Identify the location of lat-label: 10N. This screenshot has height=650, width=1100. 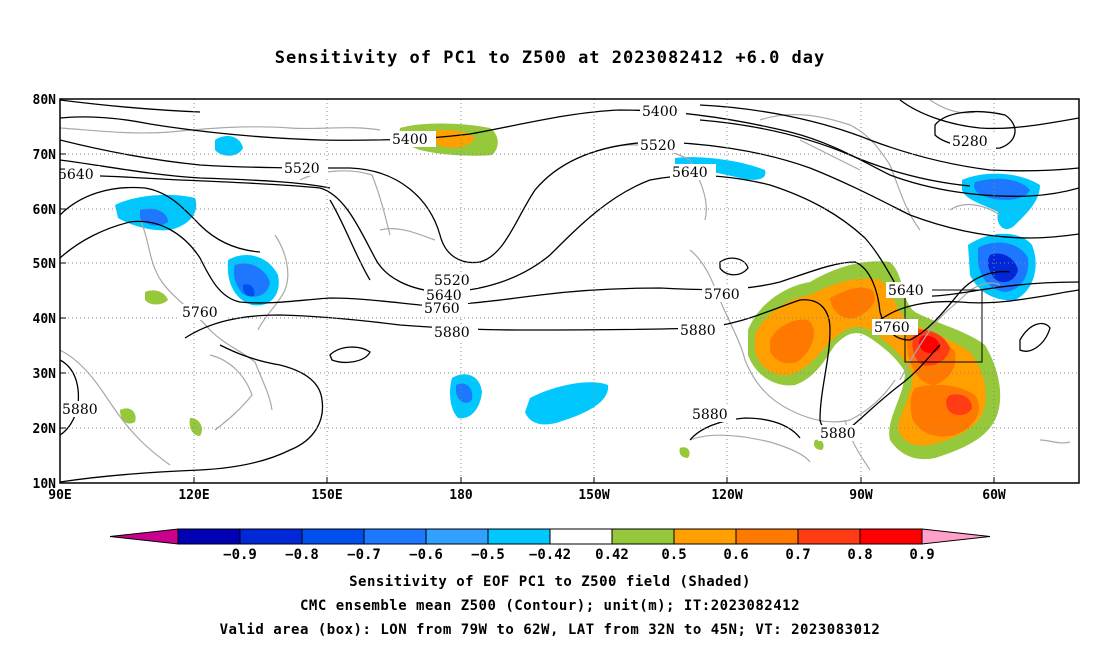
(45, 484).